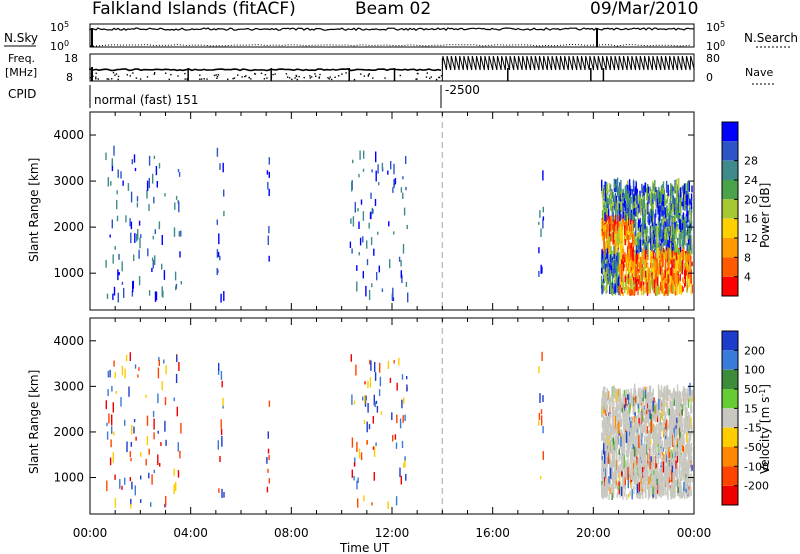 The width and height of the screenshot is (800, 554). Describe the element at coordinates (754, 350) in the screenshot. I see `colorbar-tick-label: 200` at that location.